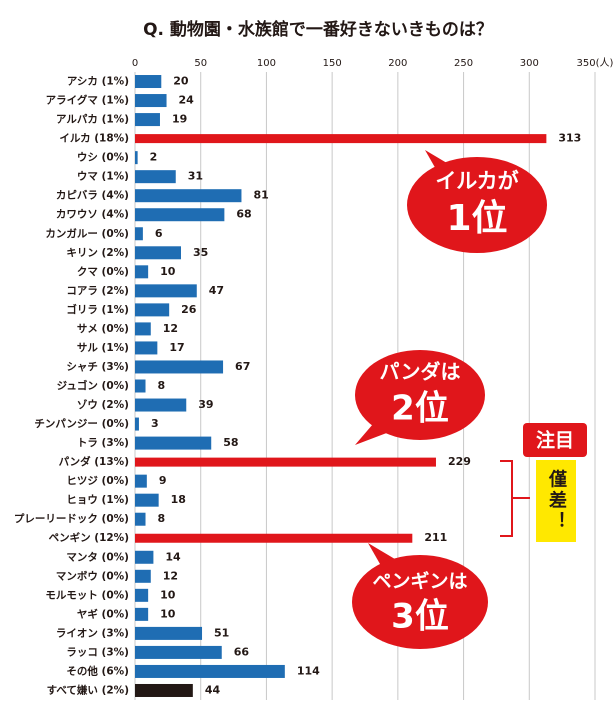 The image size is (615, 714). What do you see at coordinates (200, 252) in the screenshot?
I see `value-label: 35` at bounding box center [200, 252].